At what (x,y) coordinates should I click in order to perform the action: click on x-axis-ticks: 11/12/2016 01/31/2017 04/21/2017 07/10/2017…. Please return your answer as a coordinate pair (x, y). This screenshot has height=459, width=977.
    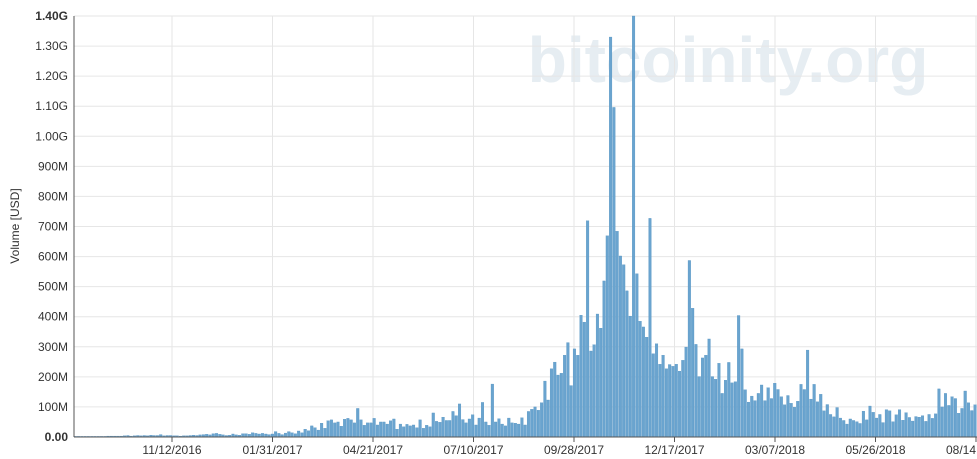
    Looking at the image, I should click on (559, 450).